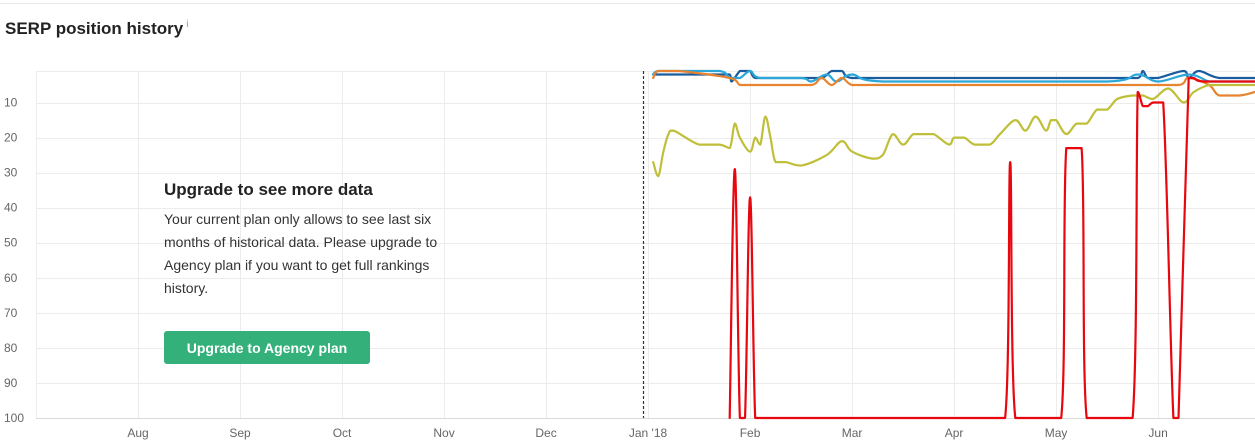  What do you see at coordinates (11, 243) in the screenshot?
I see `y-tick-label: 50` at bounding box center [11, 243].